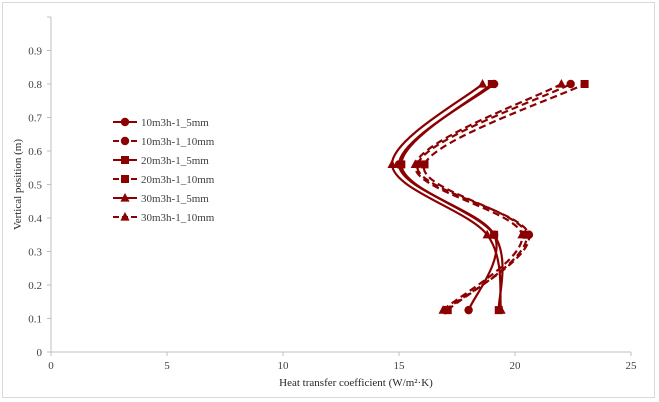 The image size is (659, 402). Describe the element at coordinates (175, 161) in the screenshot. I see `legend-label: 20m3h-1_5mm` at that location.